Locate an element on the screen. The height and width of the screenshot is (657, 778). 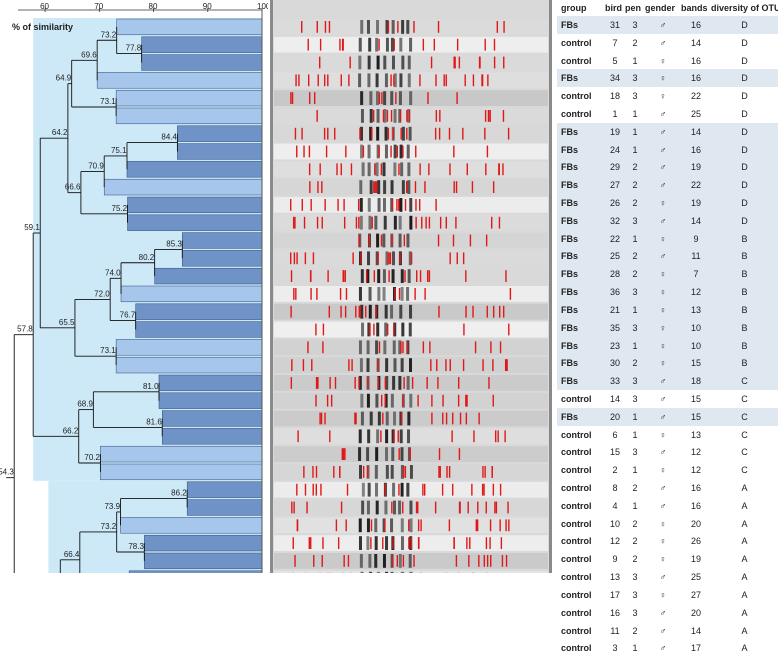
header-bird: bird is located at coordinates (615, 8).